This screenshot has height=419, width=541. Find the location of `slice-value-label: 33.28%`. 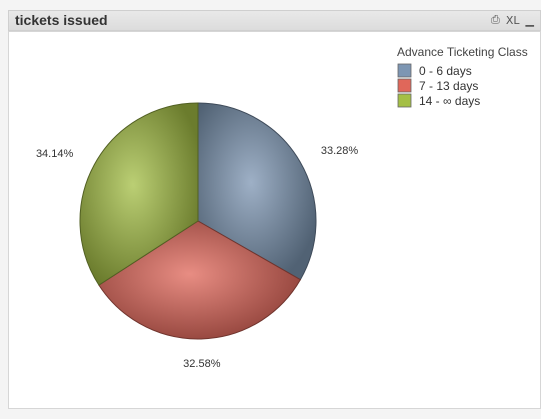

slice-value-label: 33.28% is located at coordinates (340, 151).